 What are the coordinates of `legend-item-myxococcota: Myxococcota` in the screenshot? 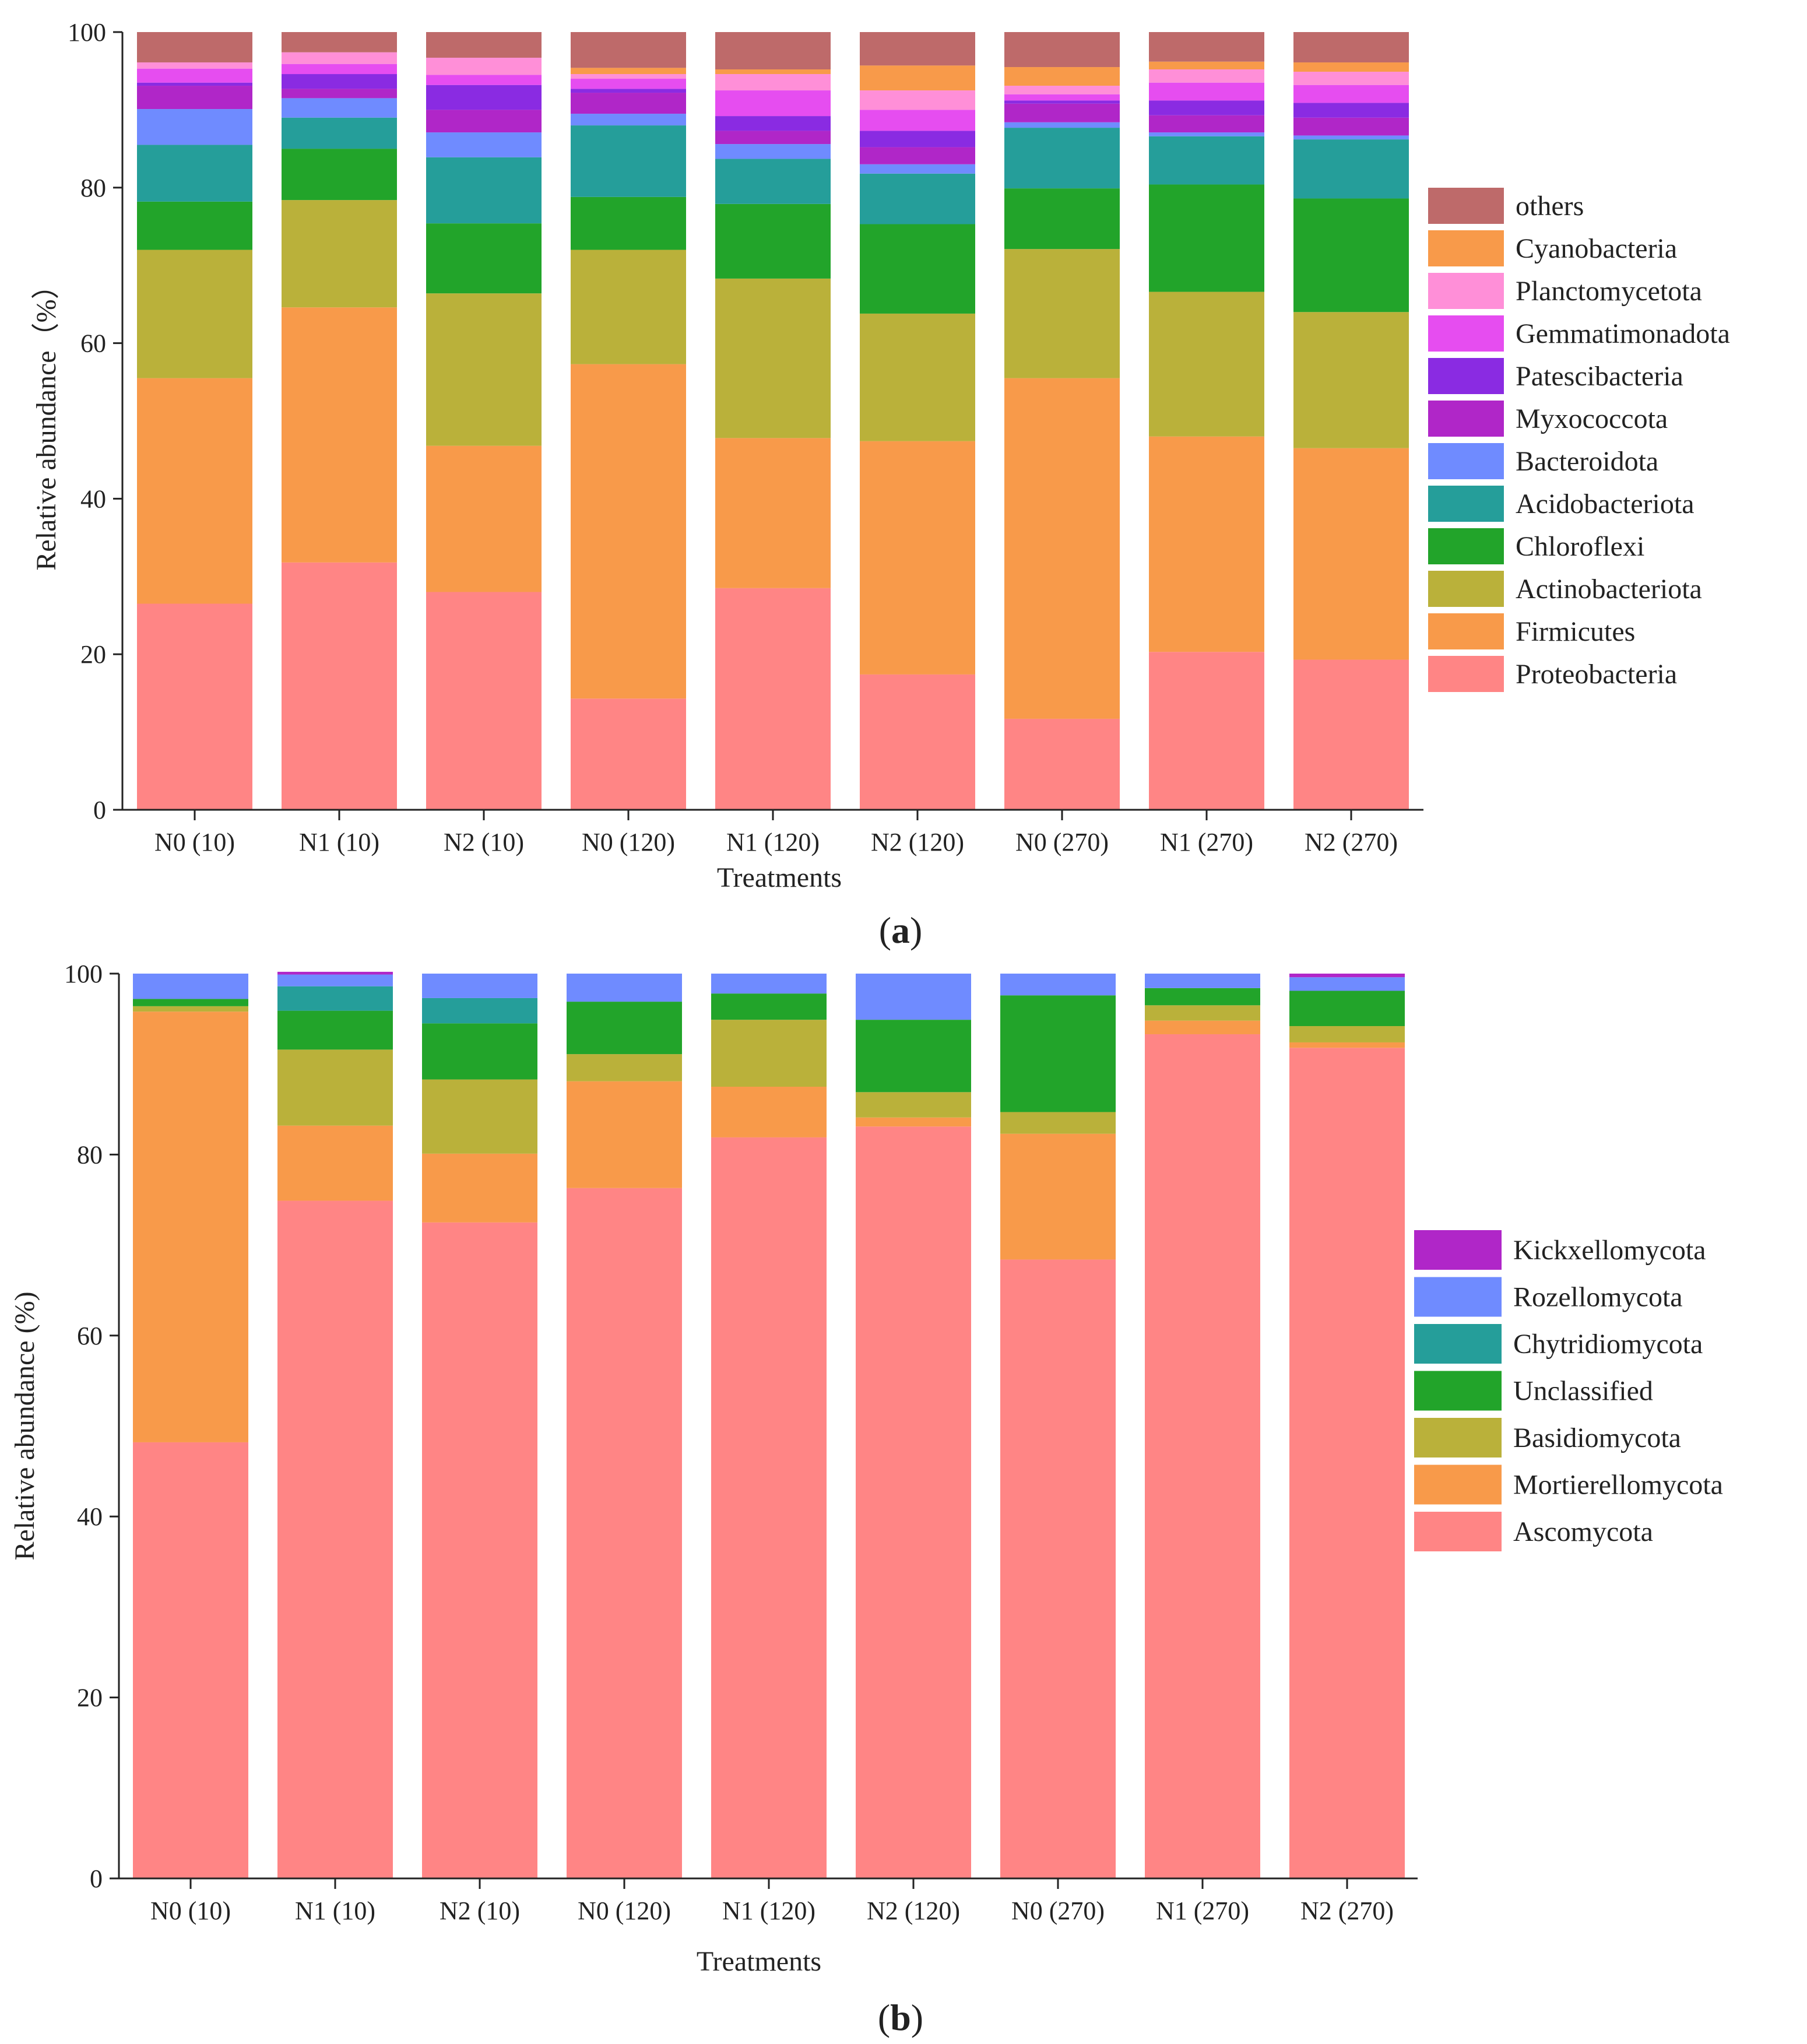 It's located at (1548, 419).